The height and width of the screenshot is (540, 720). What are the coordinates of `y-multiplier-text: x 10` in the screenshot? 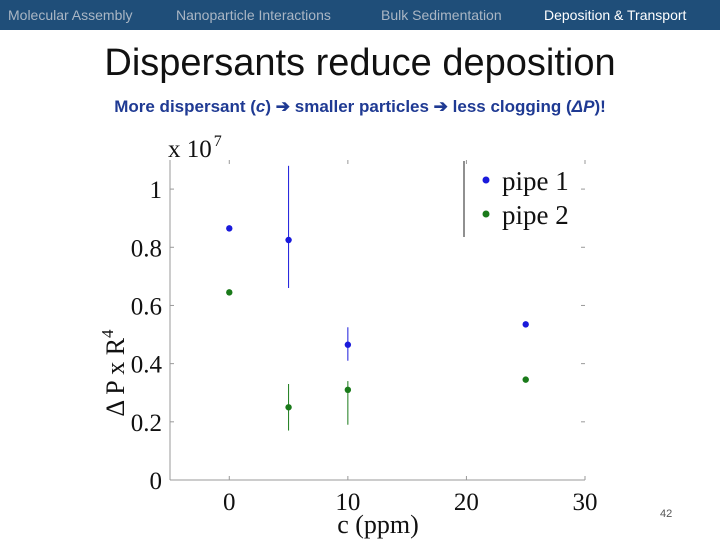 It's located at (190, 149).